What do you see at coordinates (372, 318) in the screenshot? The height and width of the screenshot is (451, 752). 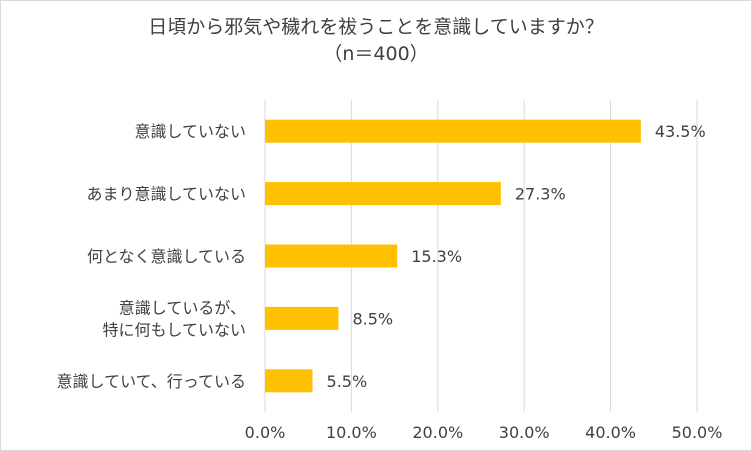 I see `data-label: 8.5%` at bounding box center [372, 318].